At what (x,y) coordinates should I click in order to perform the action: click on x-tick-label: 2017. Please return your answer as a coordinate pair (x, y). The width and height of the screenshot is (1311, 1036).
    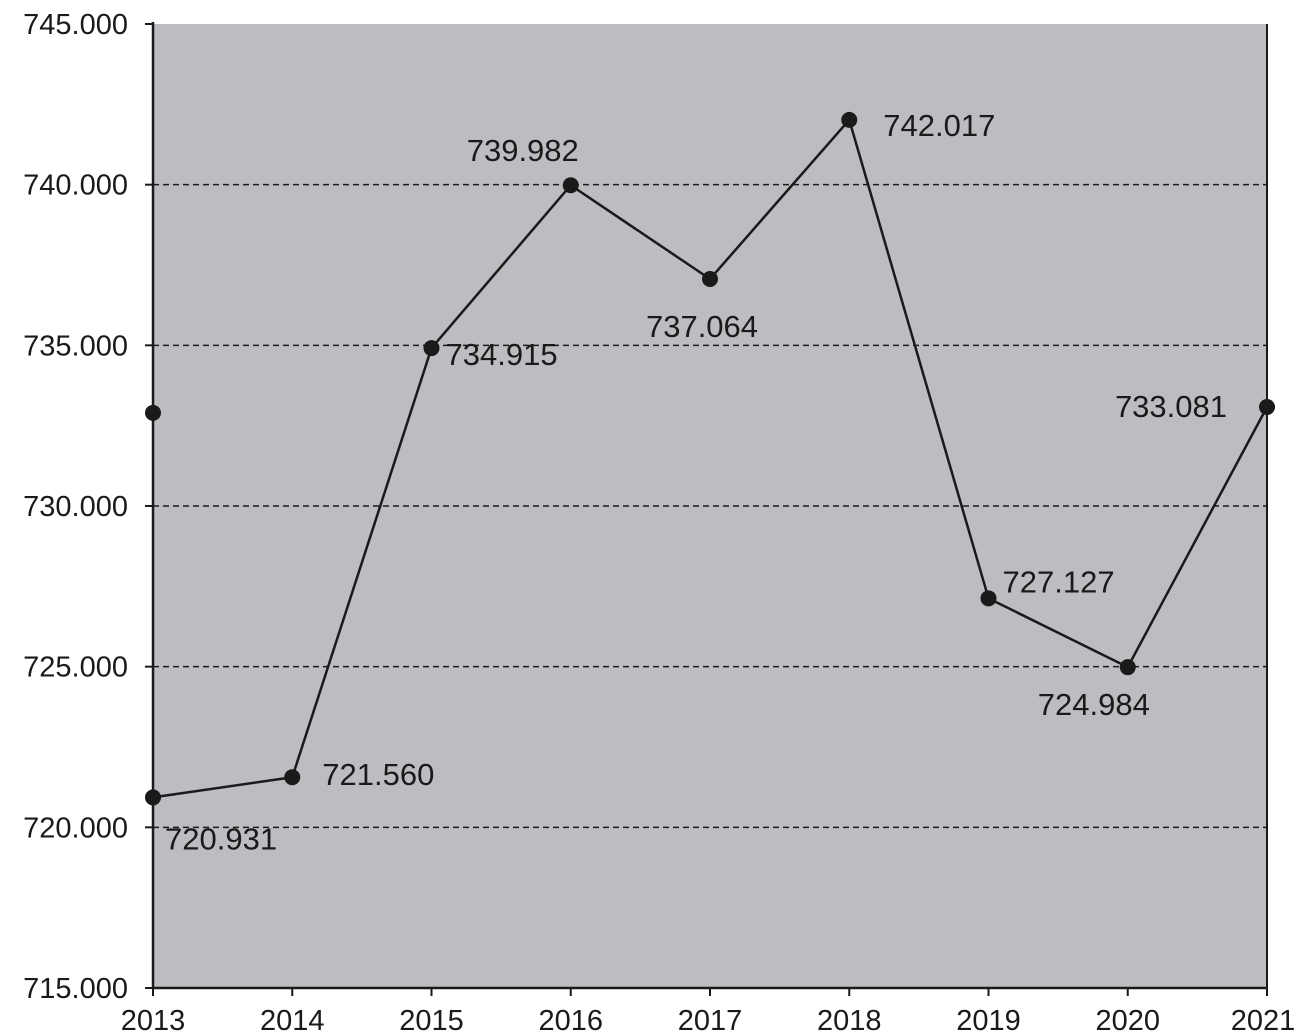
    Looking at the image, I should click on (710, 1020).